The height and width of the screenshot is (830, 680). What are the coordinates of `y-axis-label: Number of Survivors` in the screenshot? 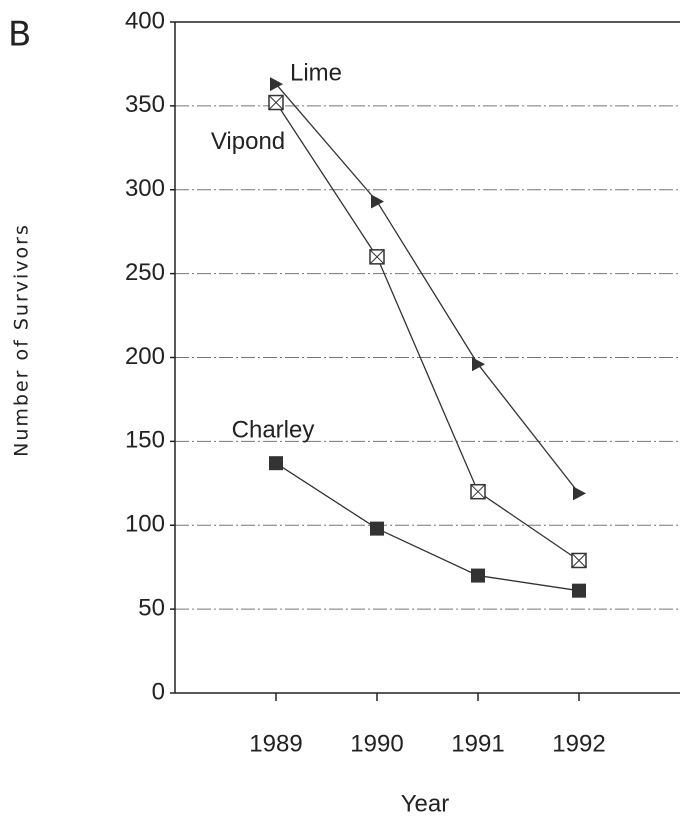 It's located at (22, 340).